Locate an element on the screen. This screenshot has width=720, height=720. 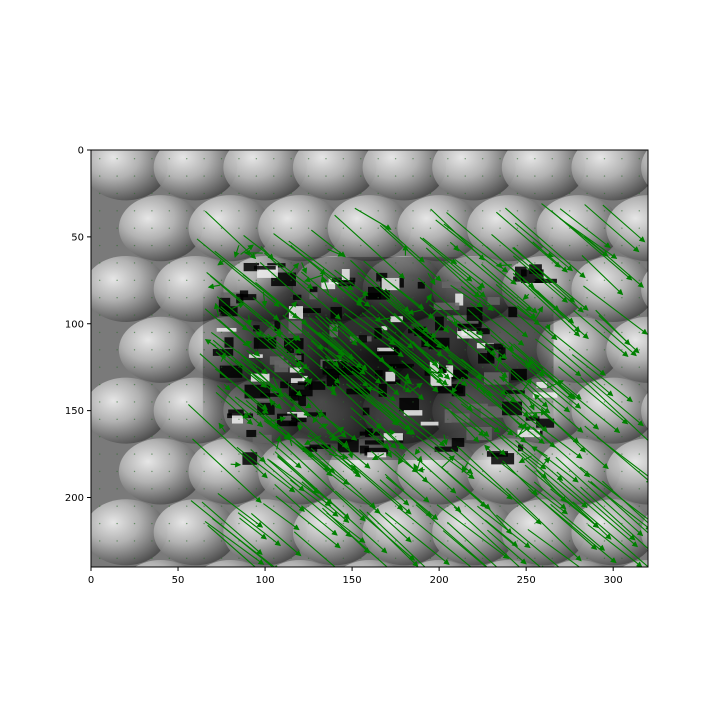
x-tick-label: 100 is located at coordinates (265, 580).